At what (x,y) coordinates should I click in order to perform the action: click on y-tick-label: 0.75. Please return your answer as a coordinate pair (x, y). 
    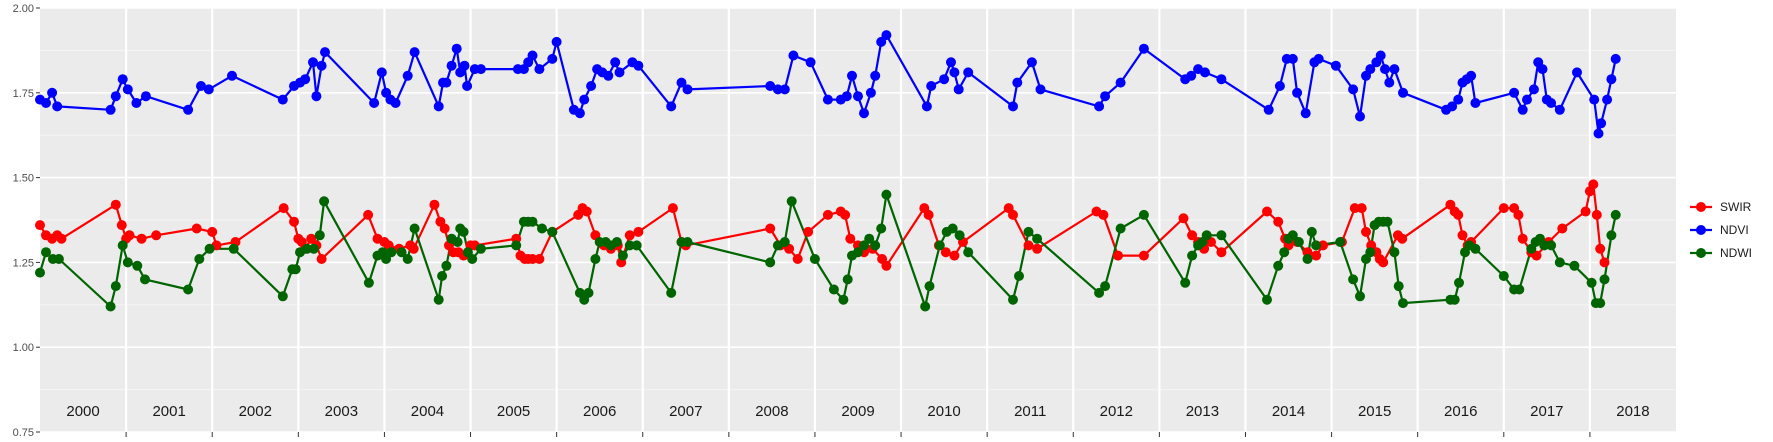
    Looking at the image, I should click on (23, 433).